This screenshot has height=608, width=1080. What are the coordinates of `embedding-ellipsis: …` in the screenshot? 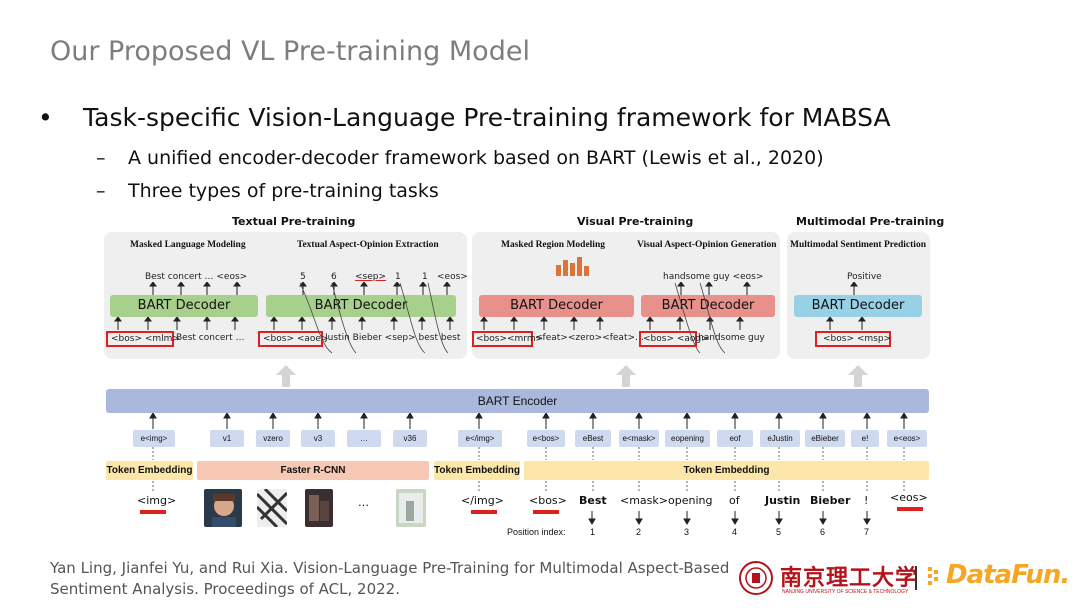 It's located at (364, 438).